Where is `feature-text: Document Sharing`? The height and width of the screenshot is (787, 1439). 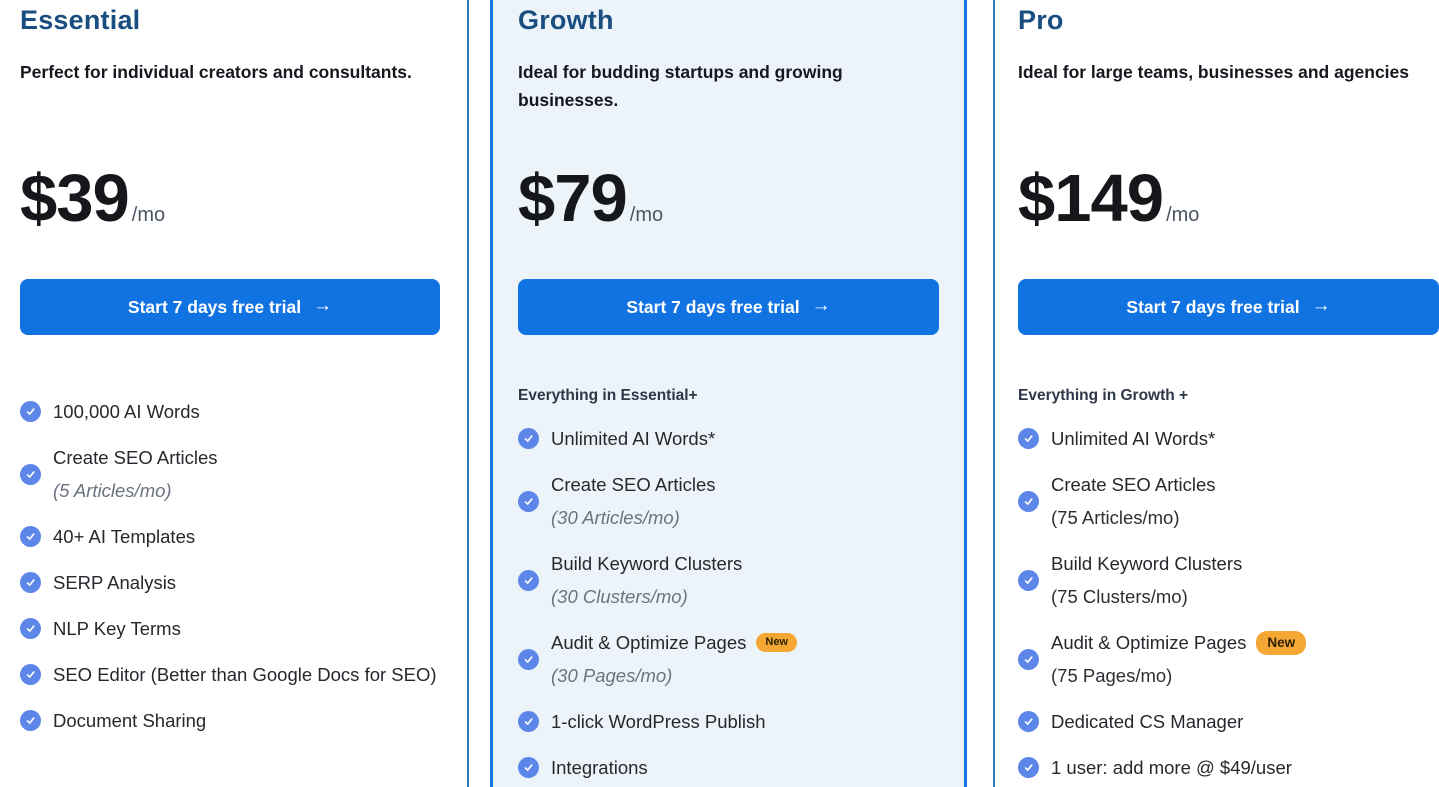
feature-text: Document Sharing is located at coordinates (129, 720).